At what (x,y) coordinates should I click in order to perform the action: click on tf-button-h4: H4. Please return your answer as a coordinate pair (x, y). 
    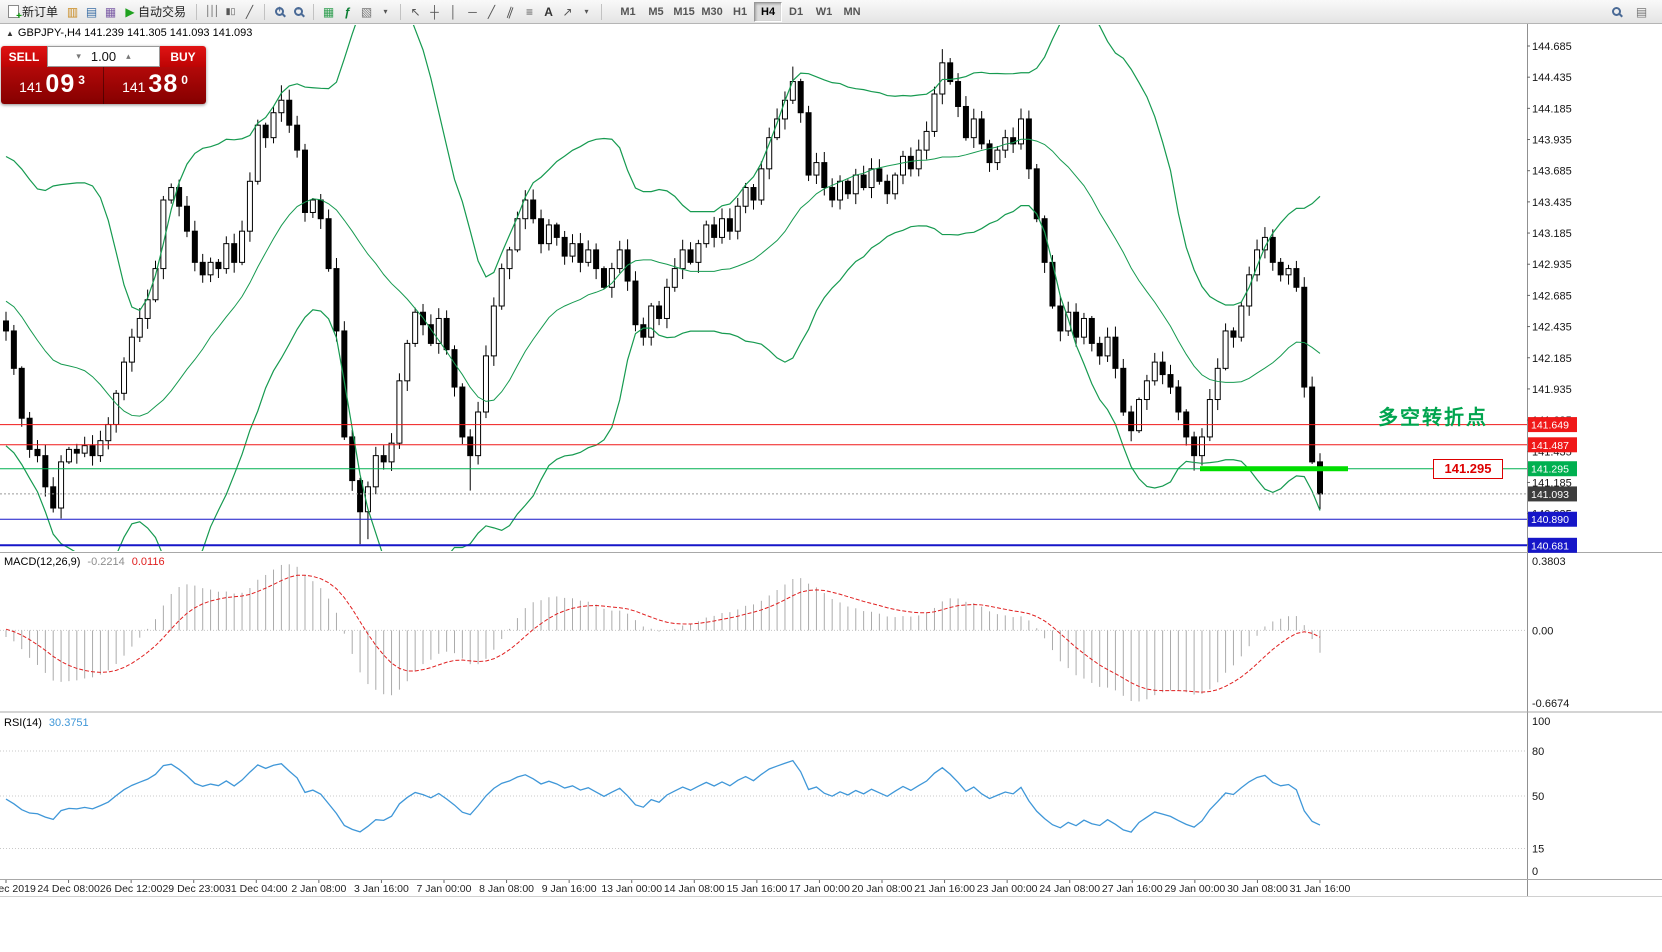
    Looking at the image, I should click on (768, 11).